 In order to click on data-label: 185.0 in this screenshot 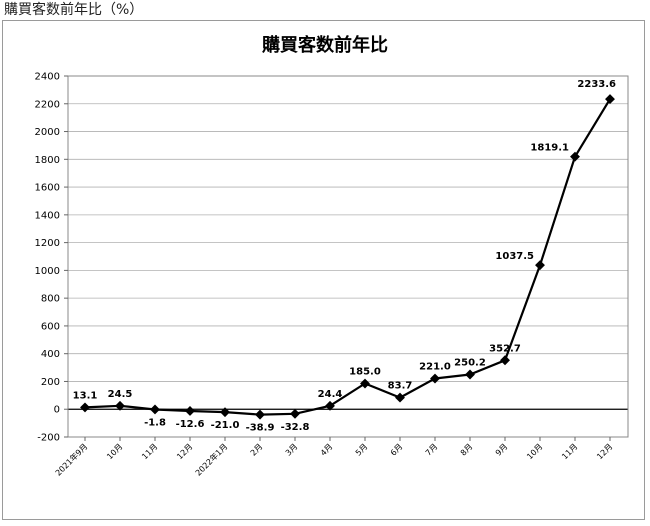, I will do `click(365, 372)`.